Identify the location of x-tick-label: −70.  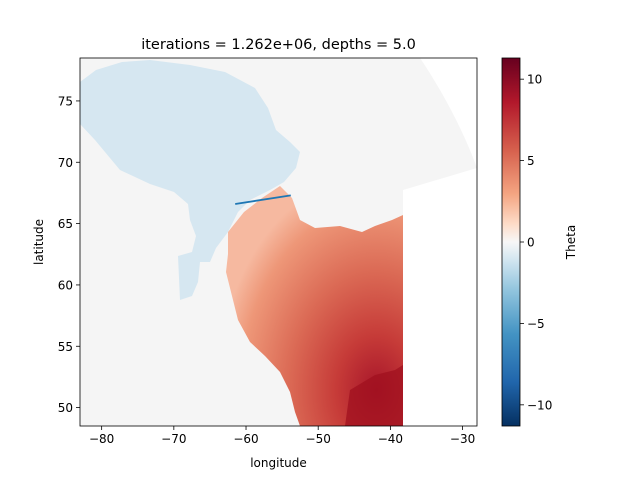
(173, 439).